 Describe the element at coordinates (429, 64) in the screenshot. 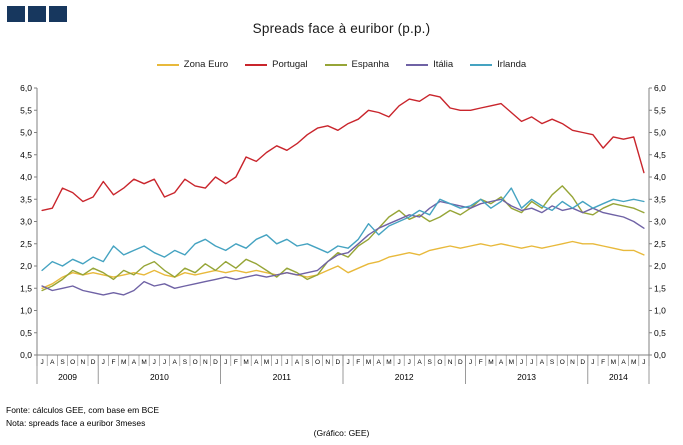

I see `legend-item-italia: Itália` at that location.